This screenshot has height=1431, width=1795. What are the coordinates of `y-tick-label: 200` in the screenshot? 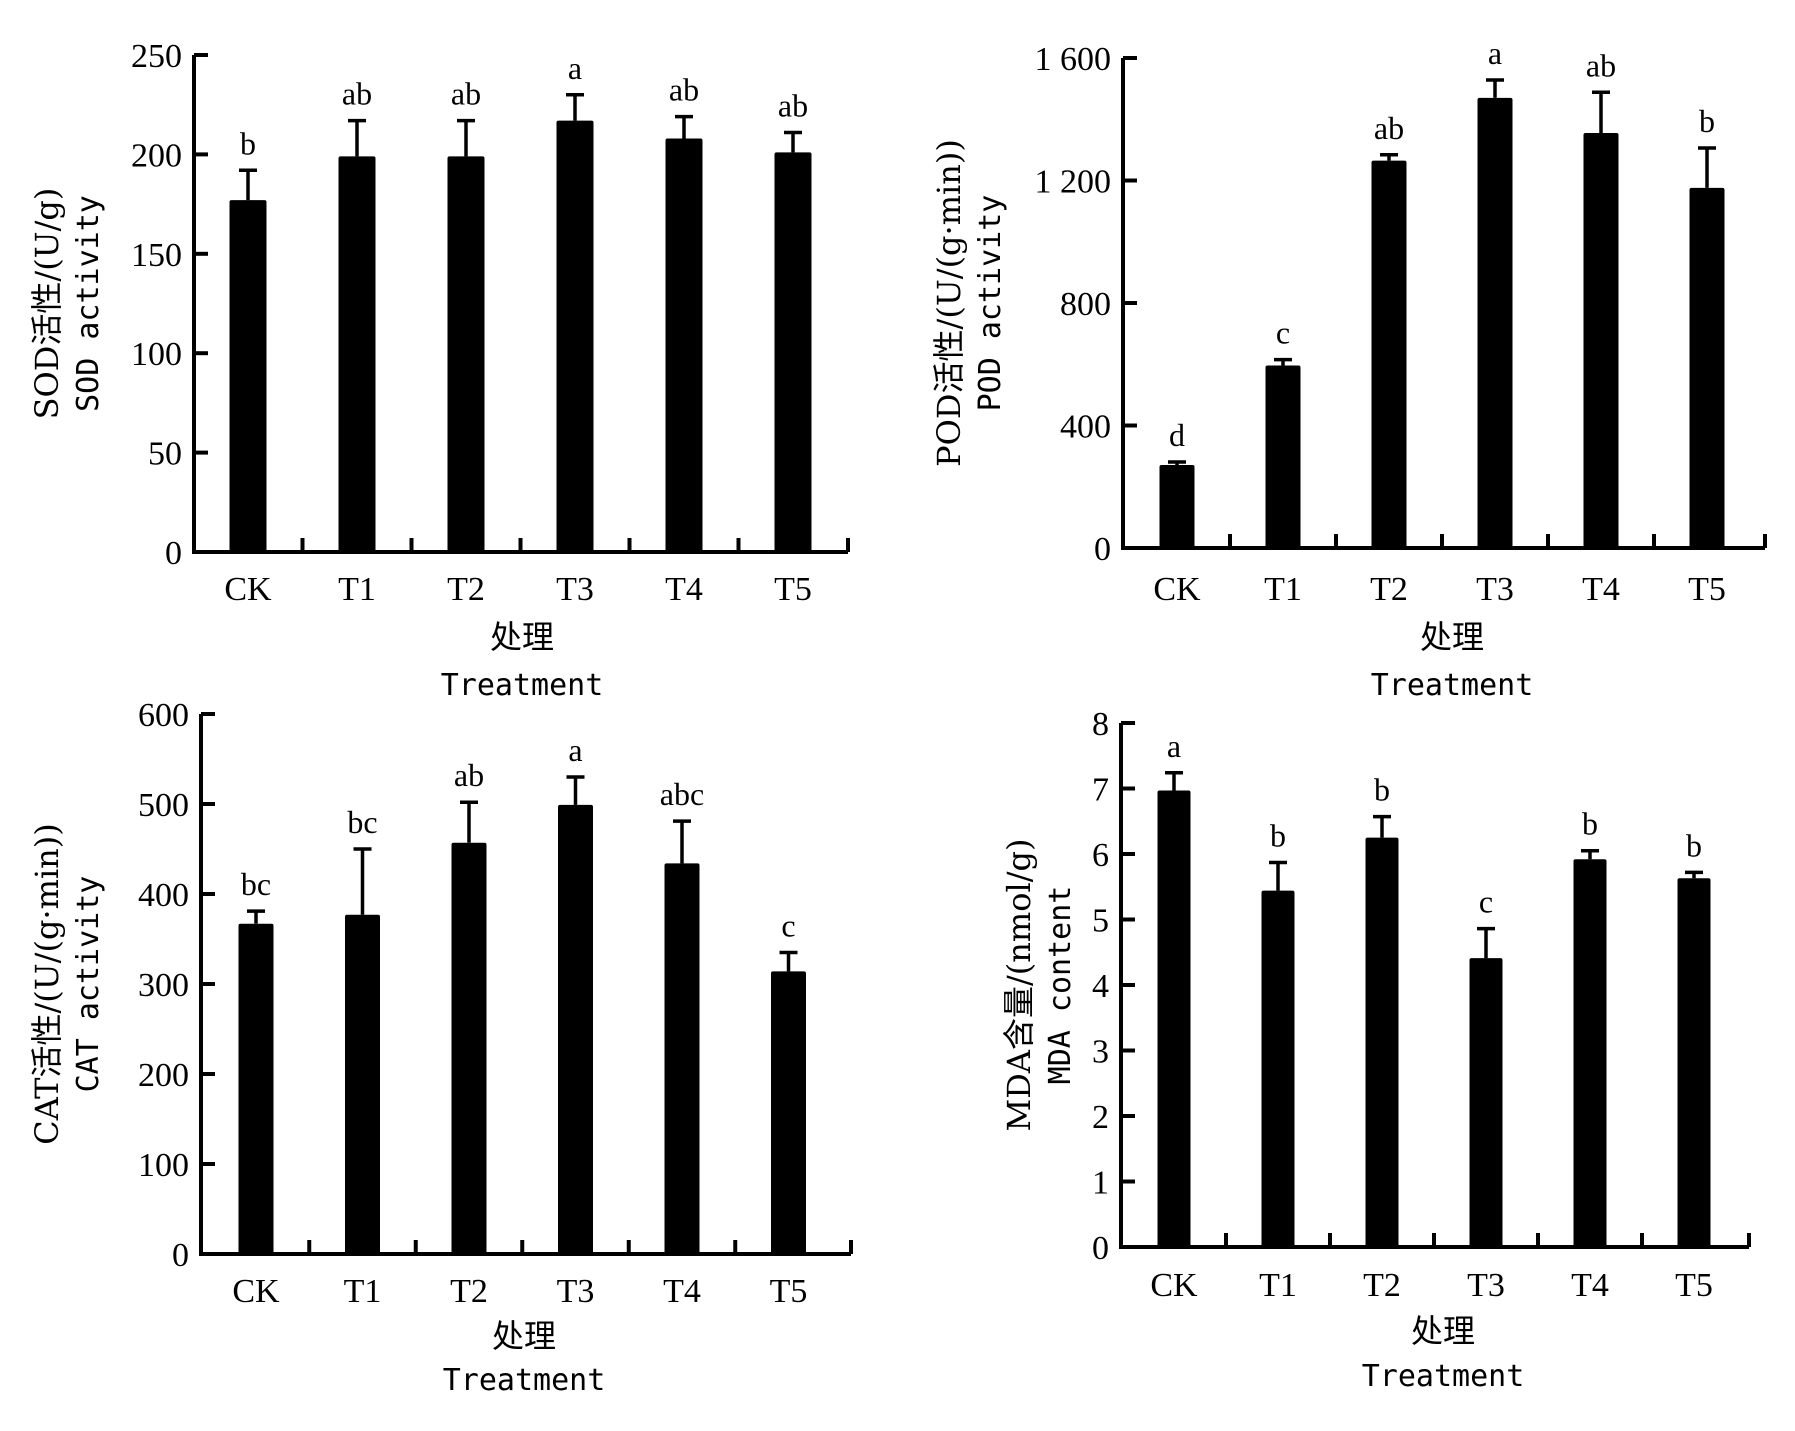 It's located at (156, 155).